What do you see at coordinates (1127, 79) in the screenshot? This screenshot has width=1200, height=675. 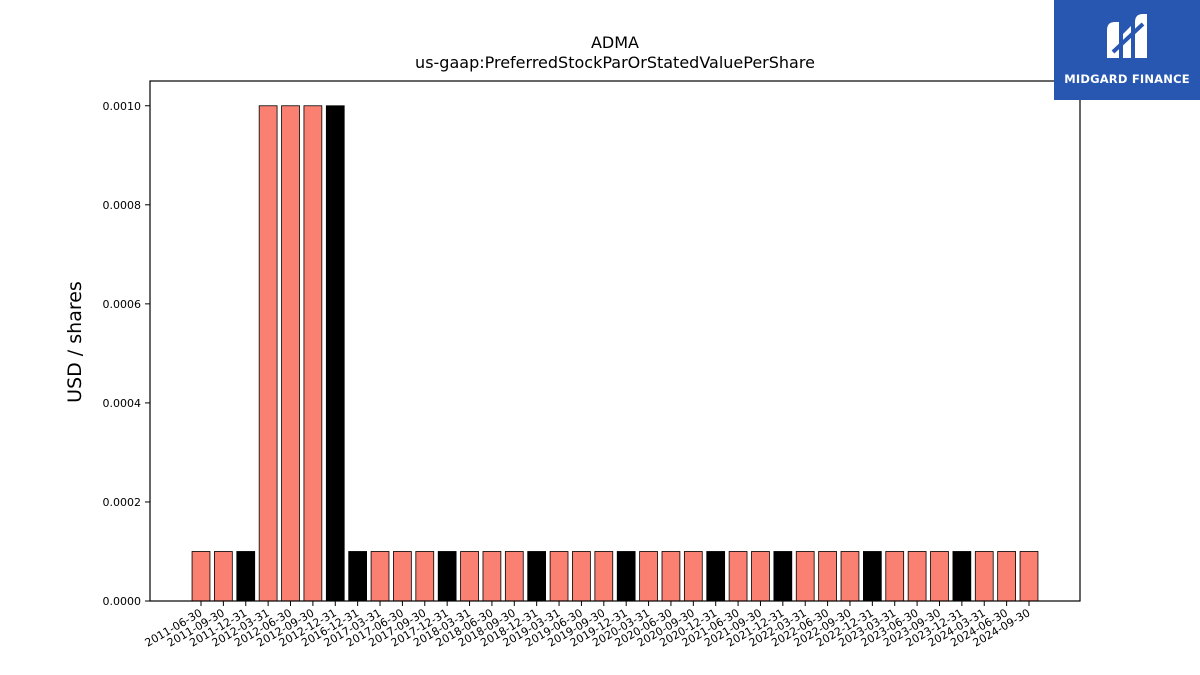 I see `logo-text: MIDGARD FINANCE` at bounding box center [1127, 79].